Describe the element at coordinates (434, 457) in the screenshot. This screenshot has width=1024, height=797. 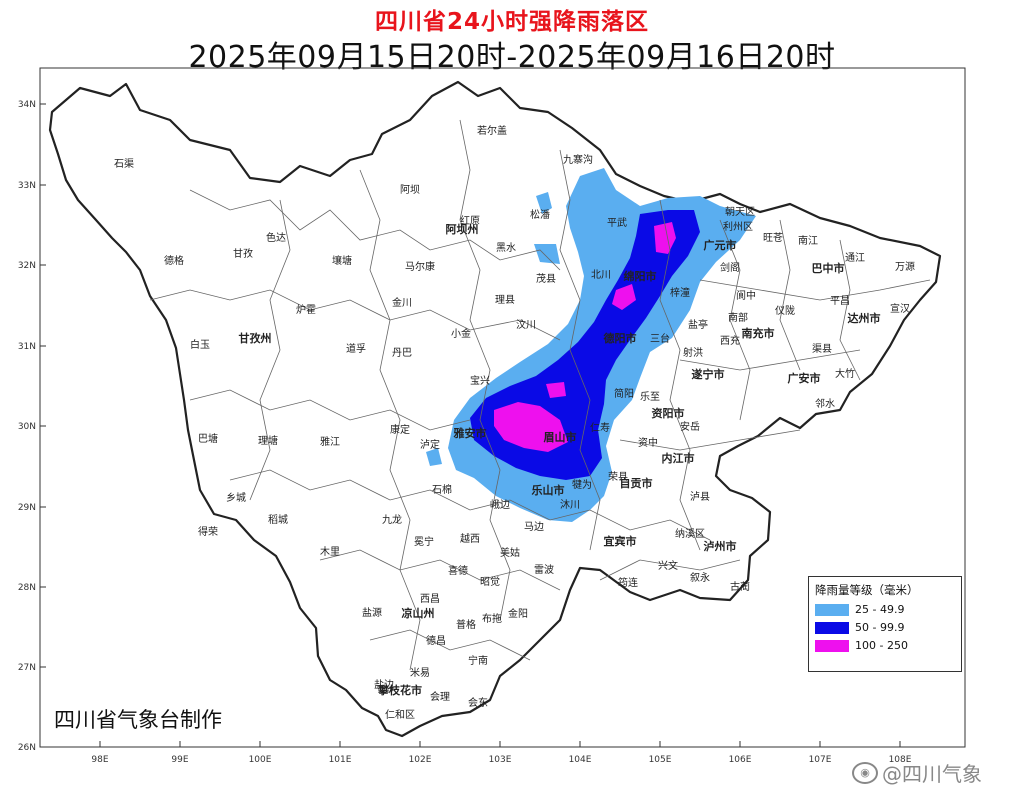
I see `rain-area-25-49-small3` at that location.